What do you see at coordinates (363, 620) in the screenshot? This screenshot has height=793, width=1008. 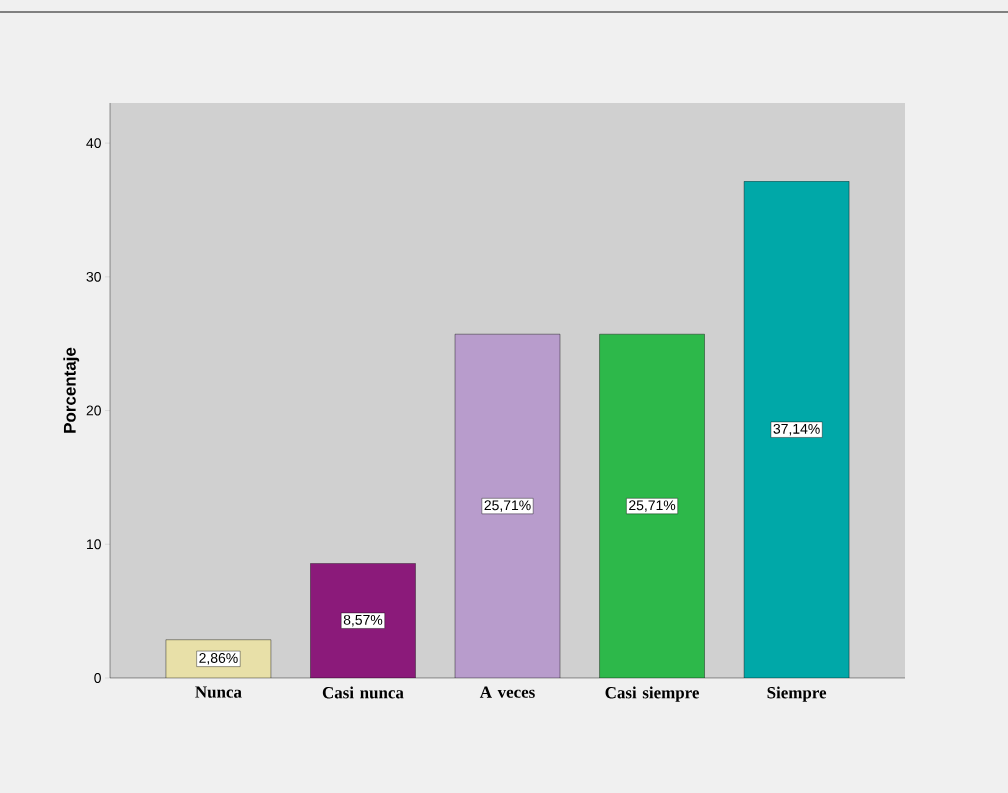 I see `data-label: 8,57%` at bounding box center [363, 620].